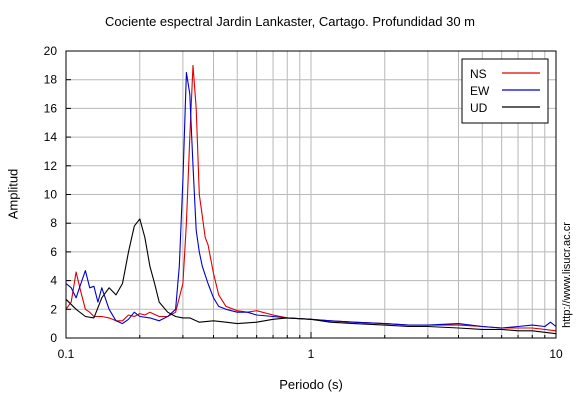 This screenshot has height=400, width=580. What do you see at coordinates (53, 223) in the screenshot?
I see `y-tick-label: 8` at bounding box center [53, 223].